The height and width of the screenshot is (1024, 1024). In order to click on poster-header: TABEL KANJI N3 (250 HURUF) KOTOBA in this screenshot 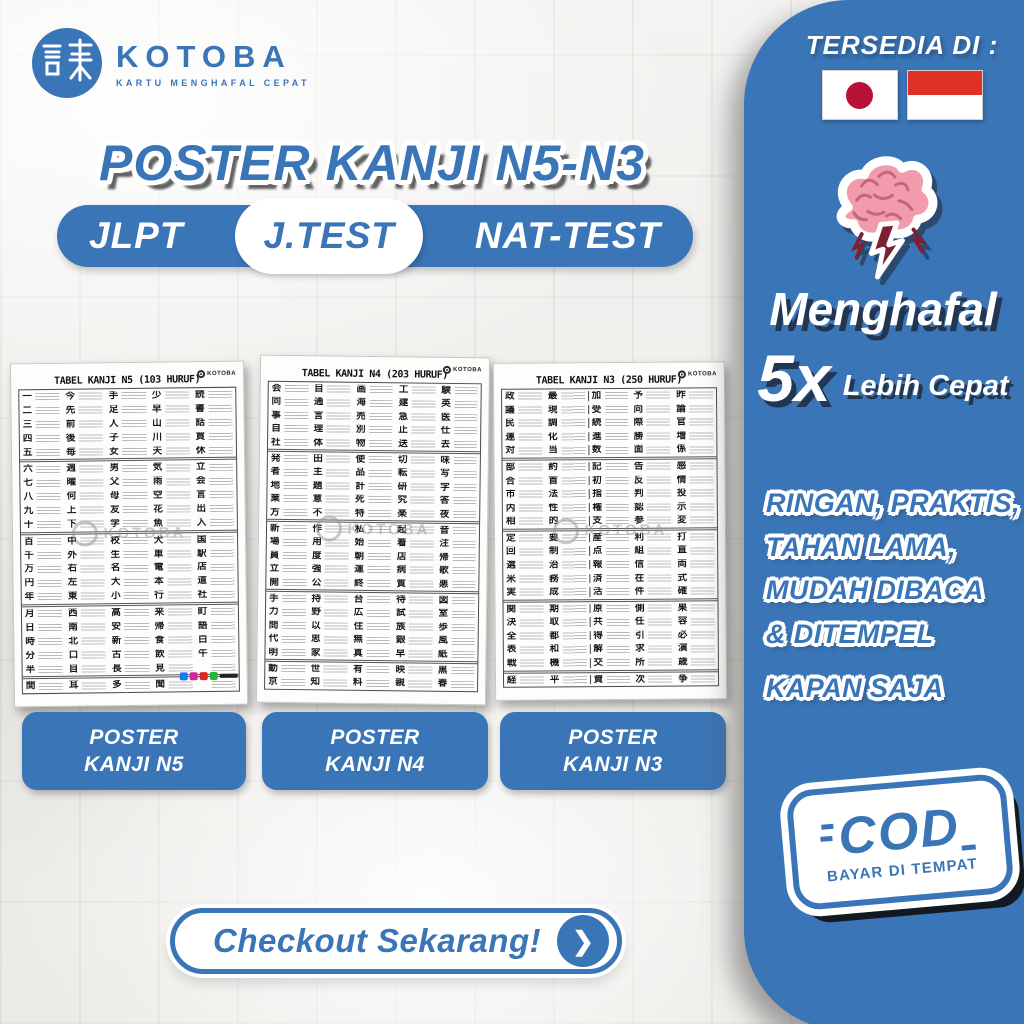, I will do `click(609, 379)`.